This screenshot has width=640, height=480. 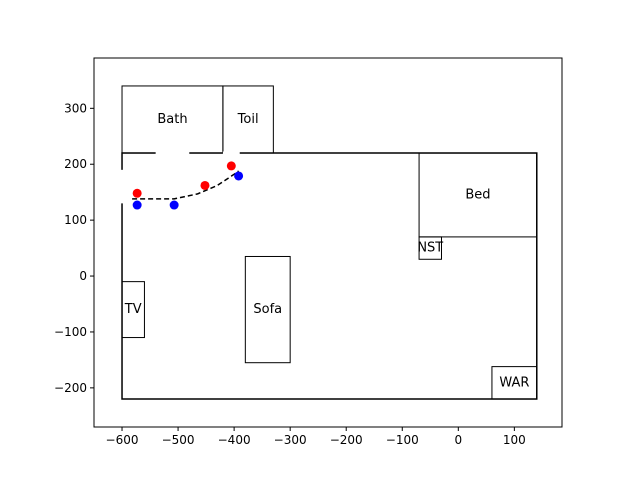 I want to click on furniture-label-tv: TV, so click(x=133, y=309).